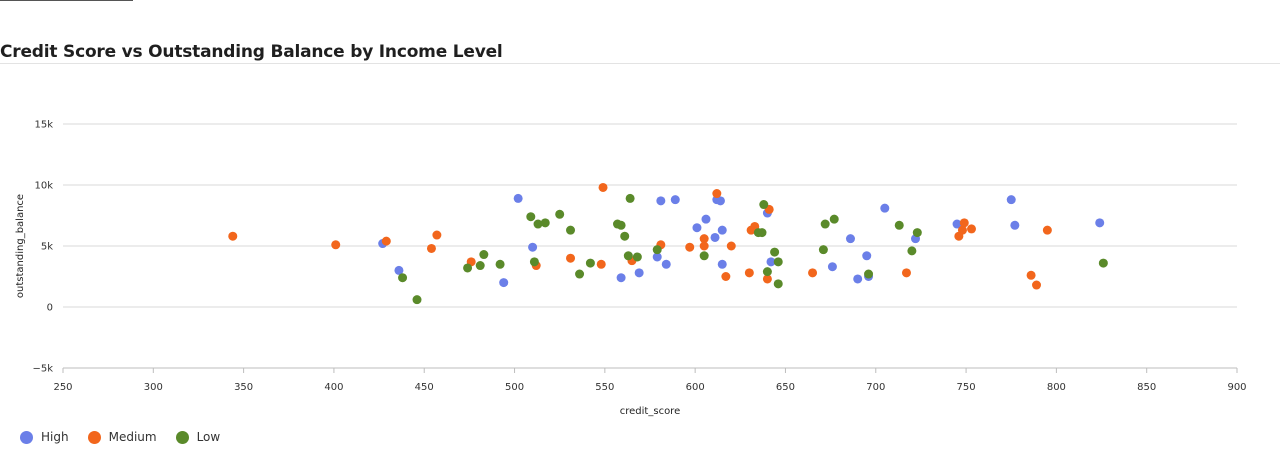  Describe the element at coordinates (650, 411) in the screenshot. I see `x-axis-label: credit_score` at that location.